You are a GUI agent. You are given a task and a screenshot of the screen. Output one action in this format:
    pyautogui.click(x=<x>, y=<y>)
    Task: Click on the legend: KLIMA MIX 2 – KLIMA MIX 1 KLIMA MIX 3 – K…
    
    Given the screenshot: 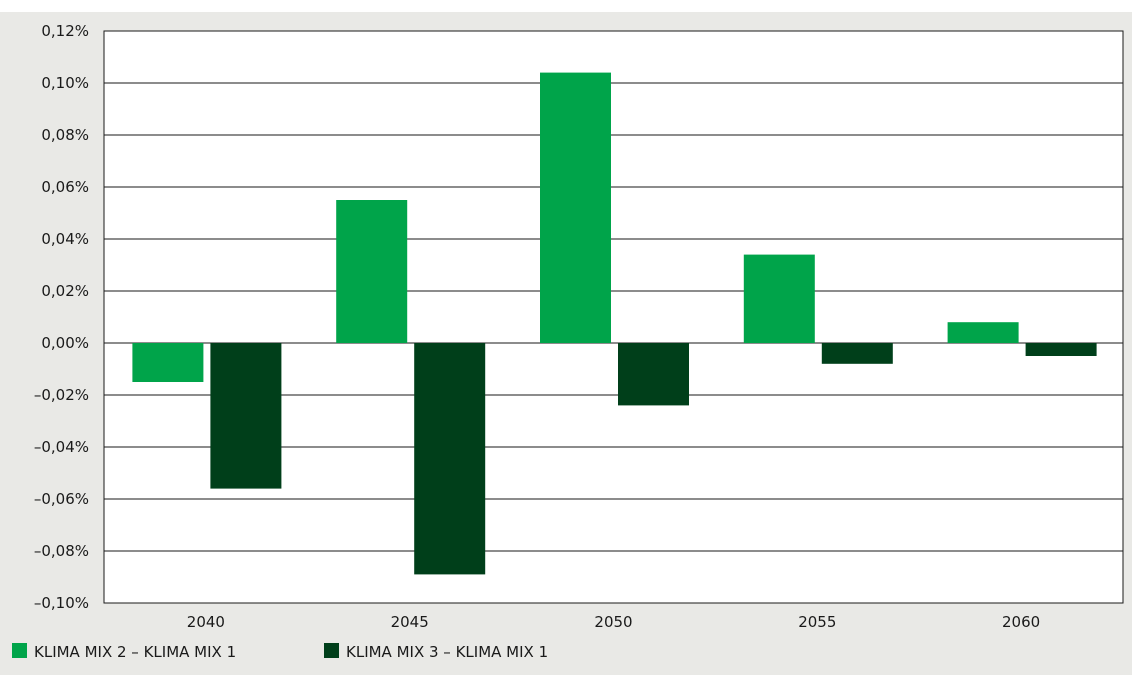 What is the action you would take?
    pyautogui.click(x=280, y=652)
    